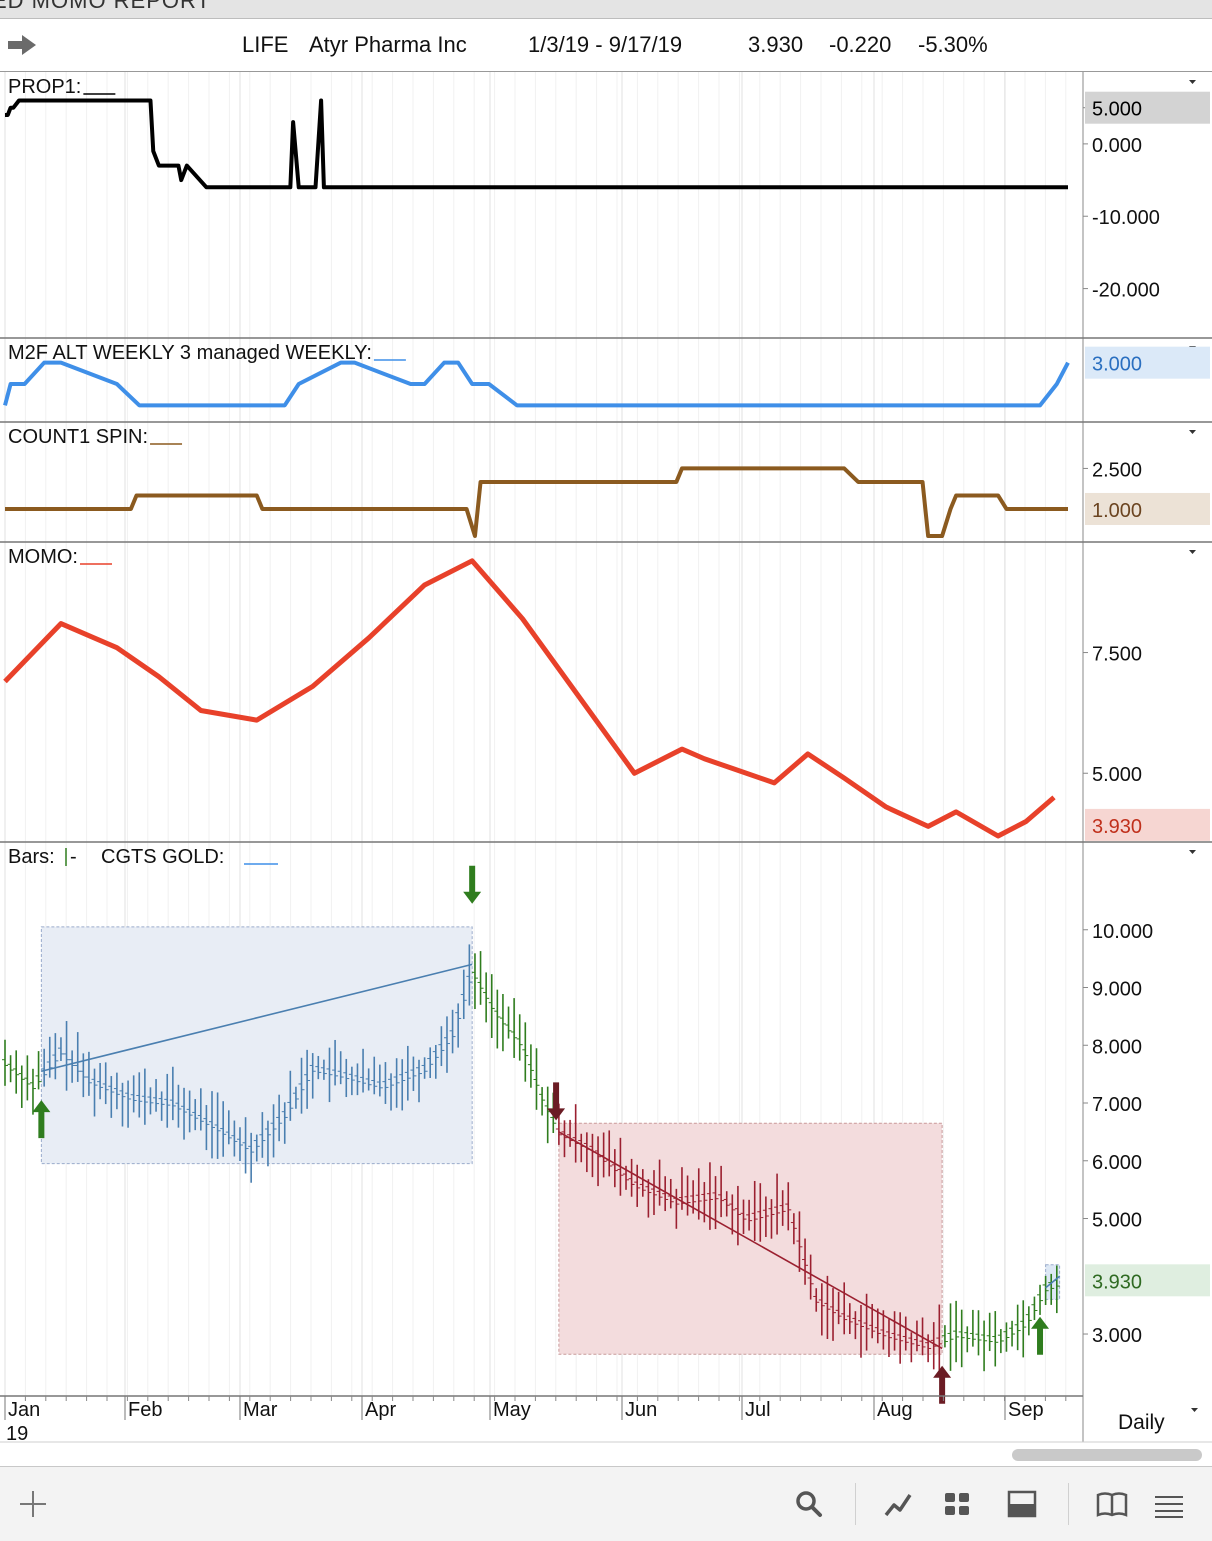  Describe the element at coordinates (1112, 1504) in the screenshot. I see `book-icon` at that location.